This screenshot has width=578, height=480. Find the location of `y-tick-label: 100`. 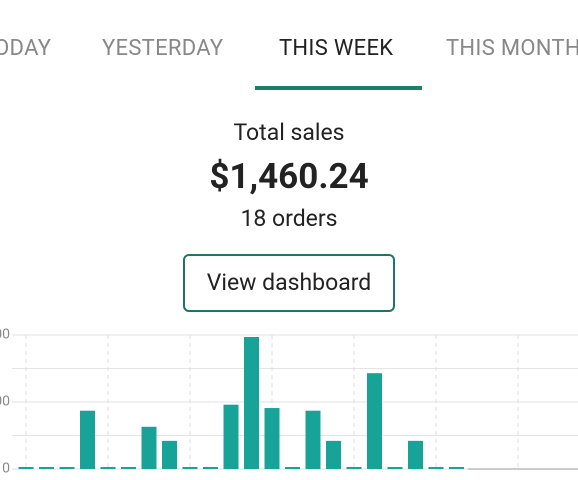

y-tick-label: 100 is located at coordinates (5, 402).